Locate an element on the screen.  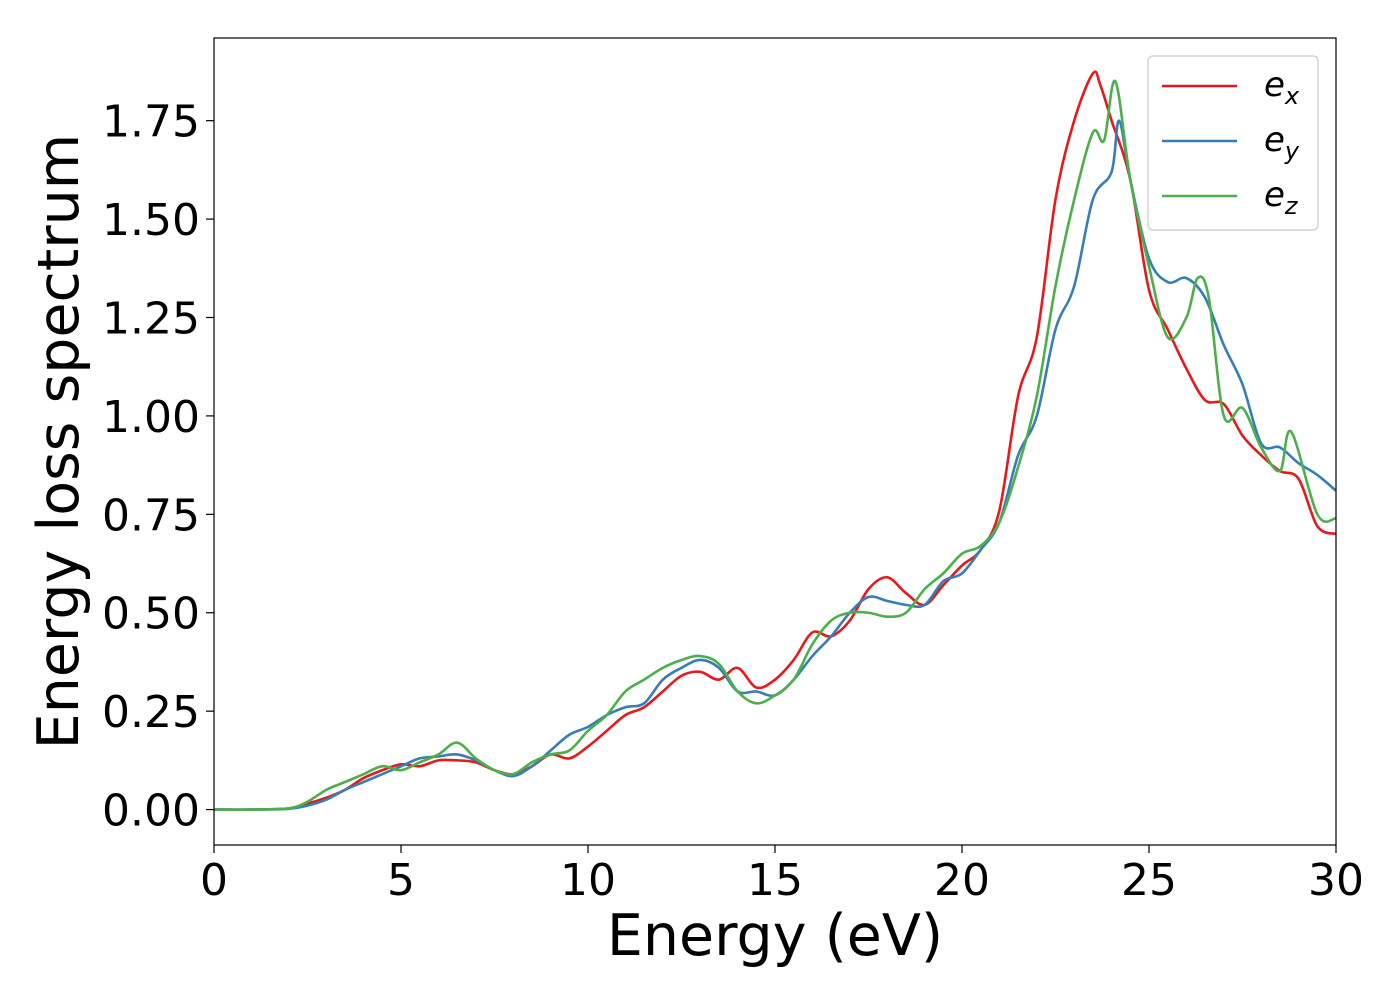
x-tick-label: 20 is located at coordinates (962, 880).